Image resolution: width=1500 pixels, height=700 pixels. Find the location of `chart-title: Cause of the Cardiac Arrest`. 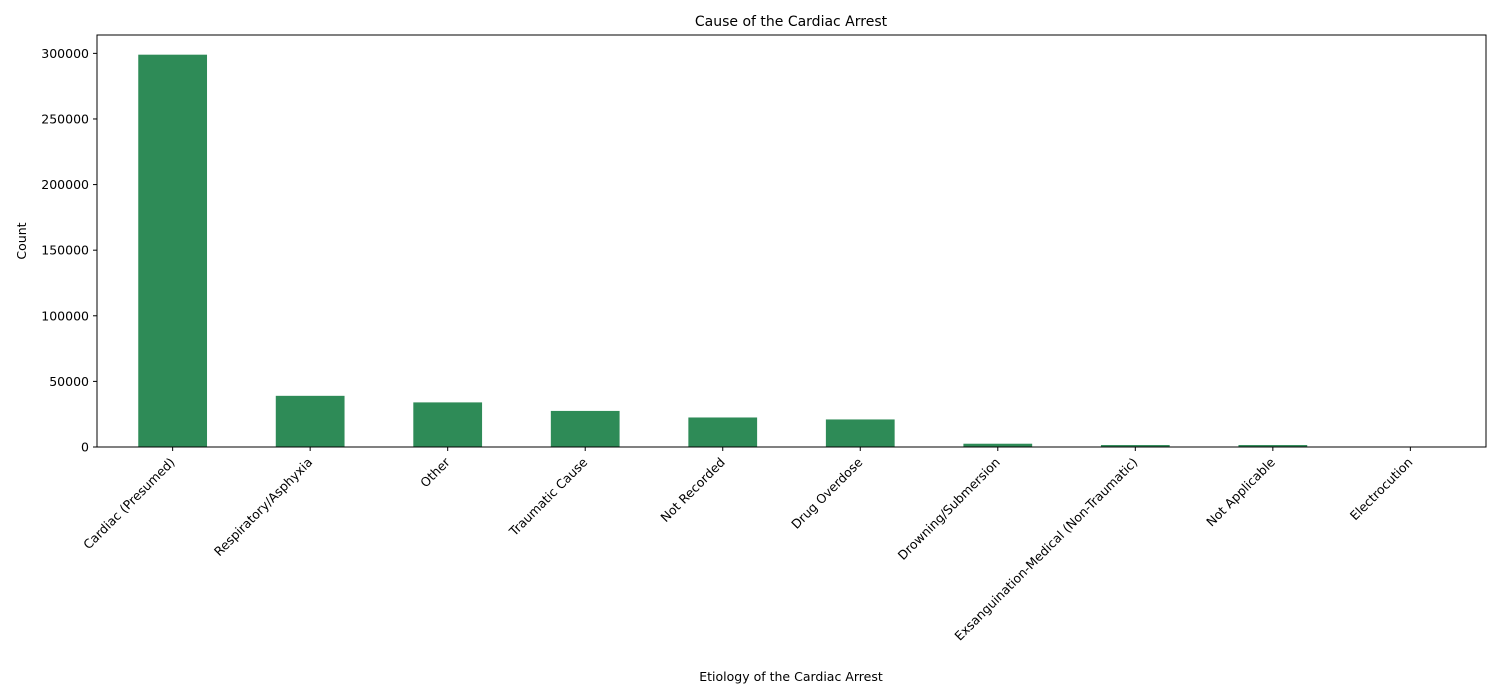

chart-title: Cause of the Cardiac Arrest is located at coordinates (791, 22).